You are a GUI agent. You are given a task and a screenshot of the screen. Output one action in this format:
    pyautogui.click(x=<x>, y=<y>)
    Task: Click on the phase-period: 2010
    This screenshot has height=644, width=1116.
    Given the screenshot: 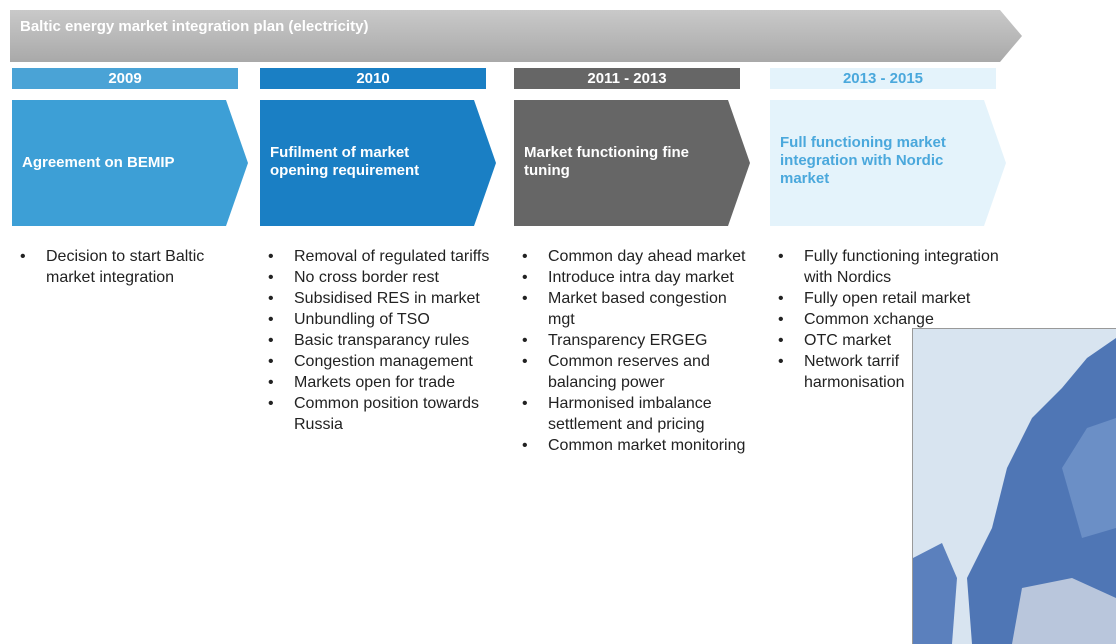 What is the action you would take?
    pyautogui.click(x=373, y=78)
    